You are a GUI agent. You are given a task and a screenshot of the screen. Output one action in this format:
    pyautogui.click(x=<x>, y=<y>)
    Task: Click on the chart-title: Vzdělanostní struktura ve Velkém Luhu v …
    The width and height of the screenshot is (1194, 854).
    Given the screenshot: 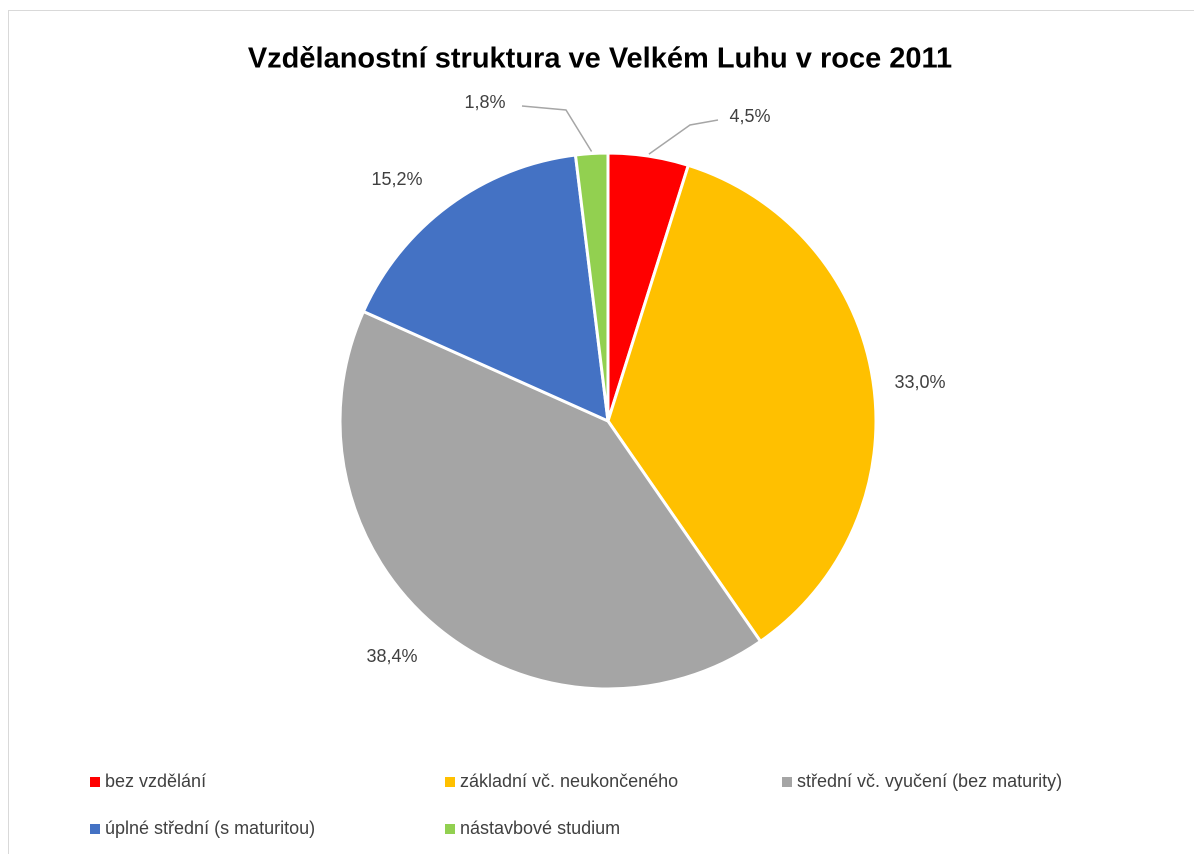 What is the action you would take?
    pyautogui.click(x=600, y=59)
    